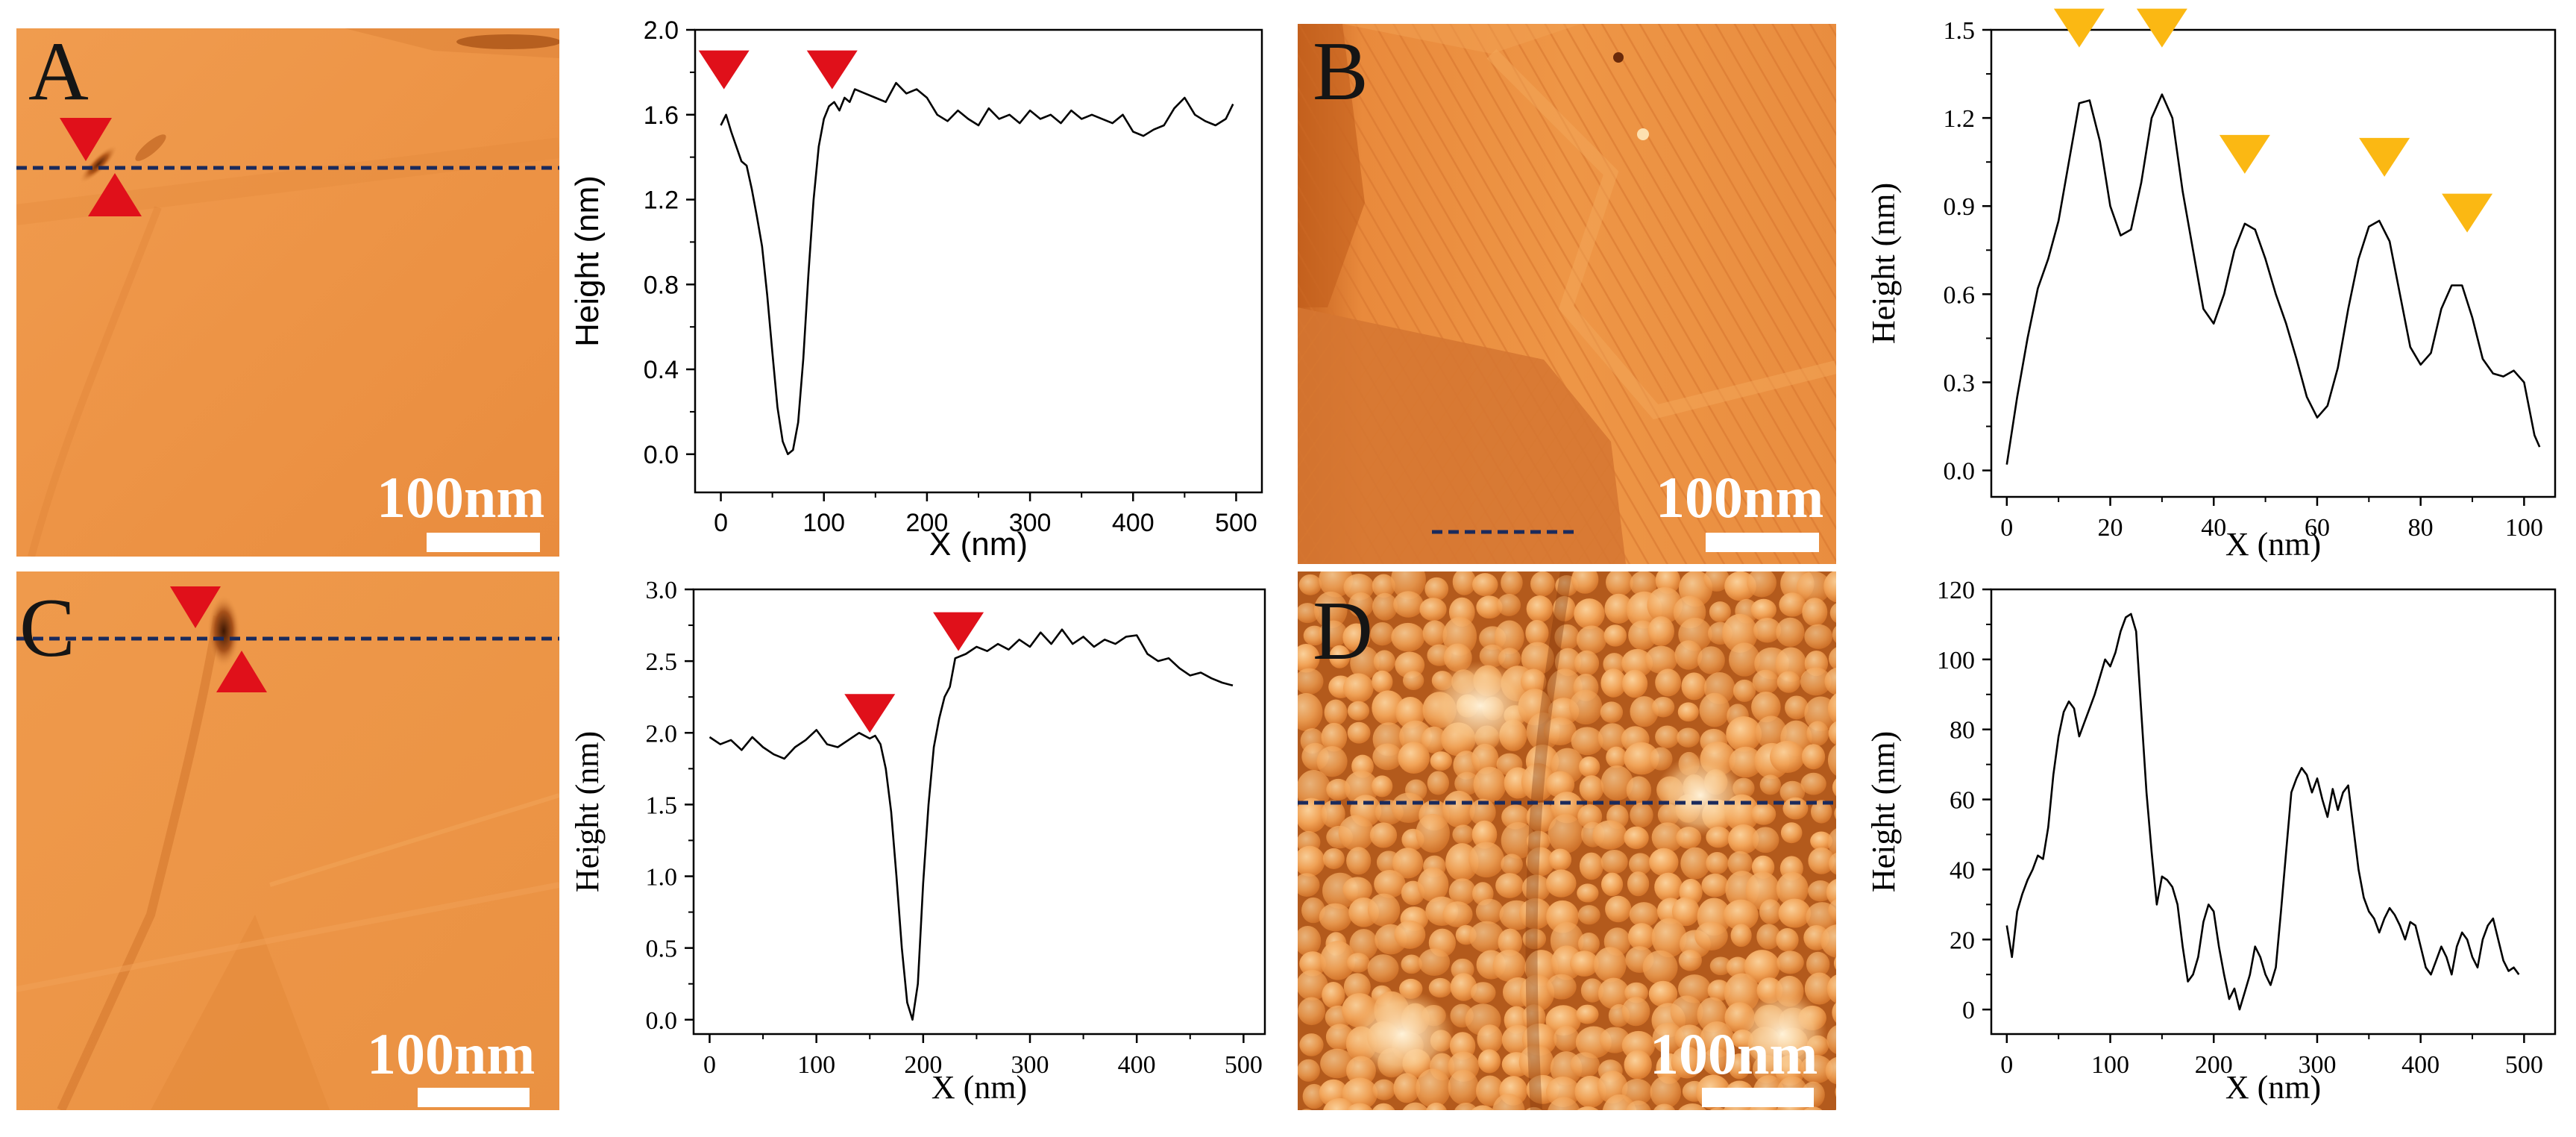 The image size is (2576, 1137). What do you see at coordinates (484, 542) in the screenshot?
I see `scale-bar-a` at bounding box center [484, 542].